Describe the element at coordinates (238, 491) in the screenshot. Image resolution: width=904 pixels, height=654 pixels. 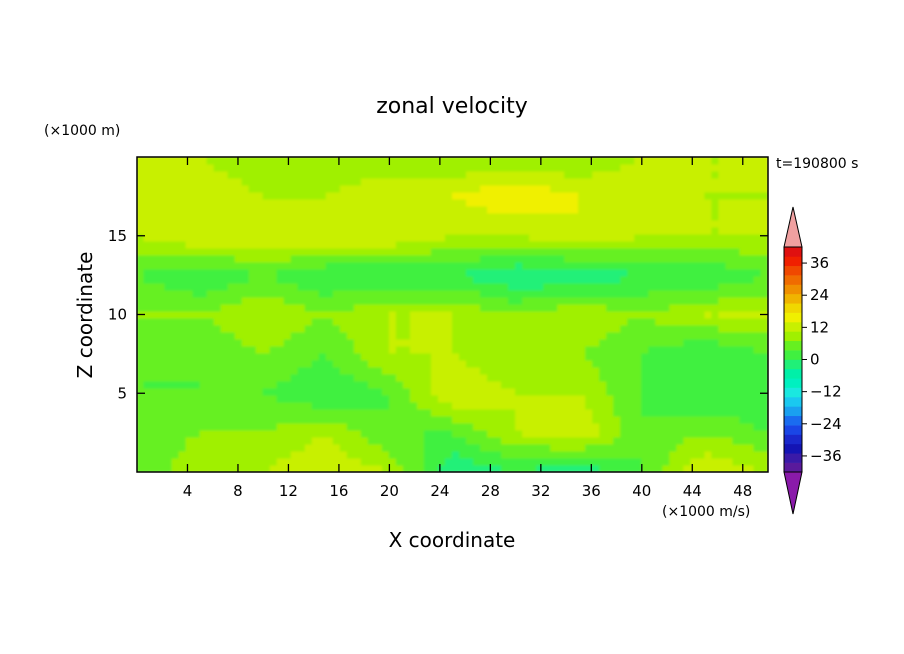
I see `x-tick-label: 8` at that location.